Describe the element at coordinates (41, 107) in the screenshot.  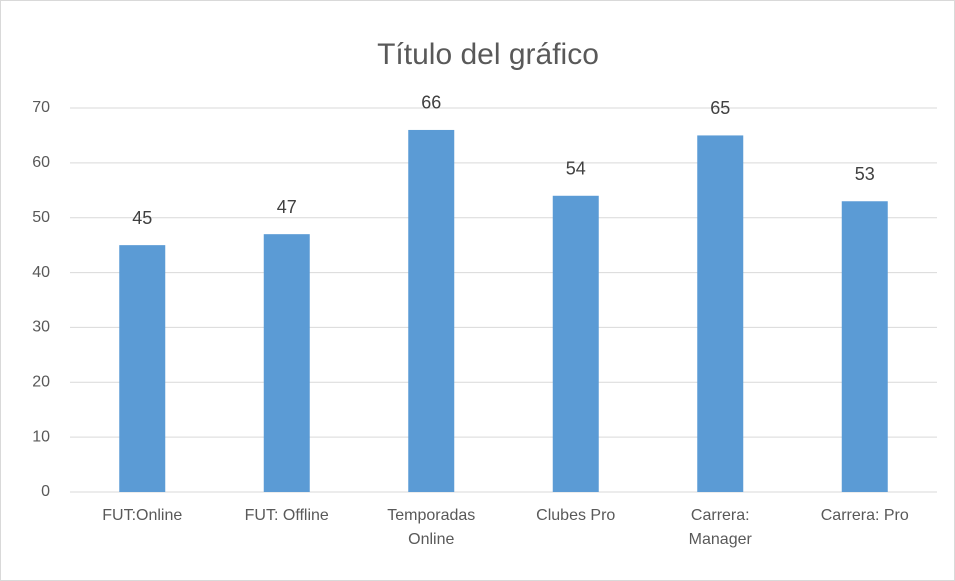
I see `y-tick-label: 70` at that location.